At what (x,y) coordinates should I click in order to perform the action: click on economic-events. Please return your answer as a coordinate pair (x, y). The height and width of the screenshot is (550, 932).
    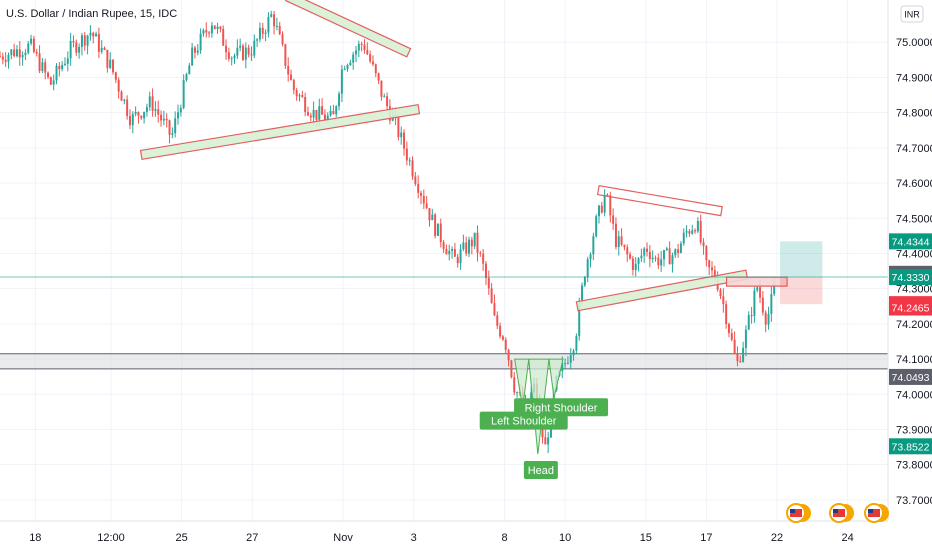
    Looking at the image, I should click on (837, 513).